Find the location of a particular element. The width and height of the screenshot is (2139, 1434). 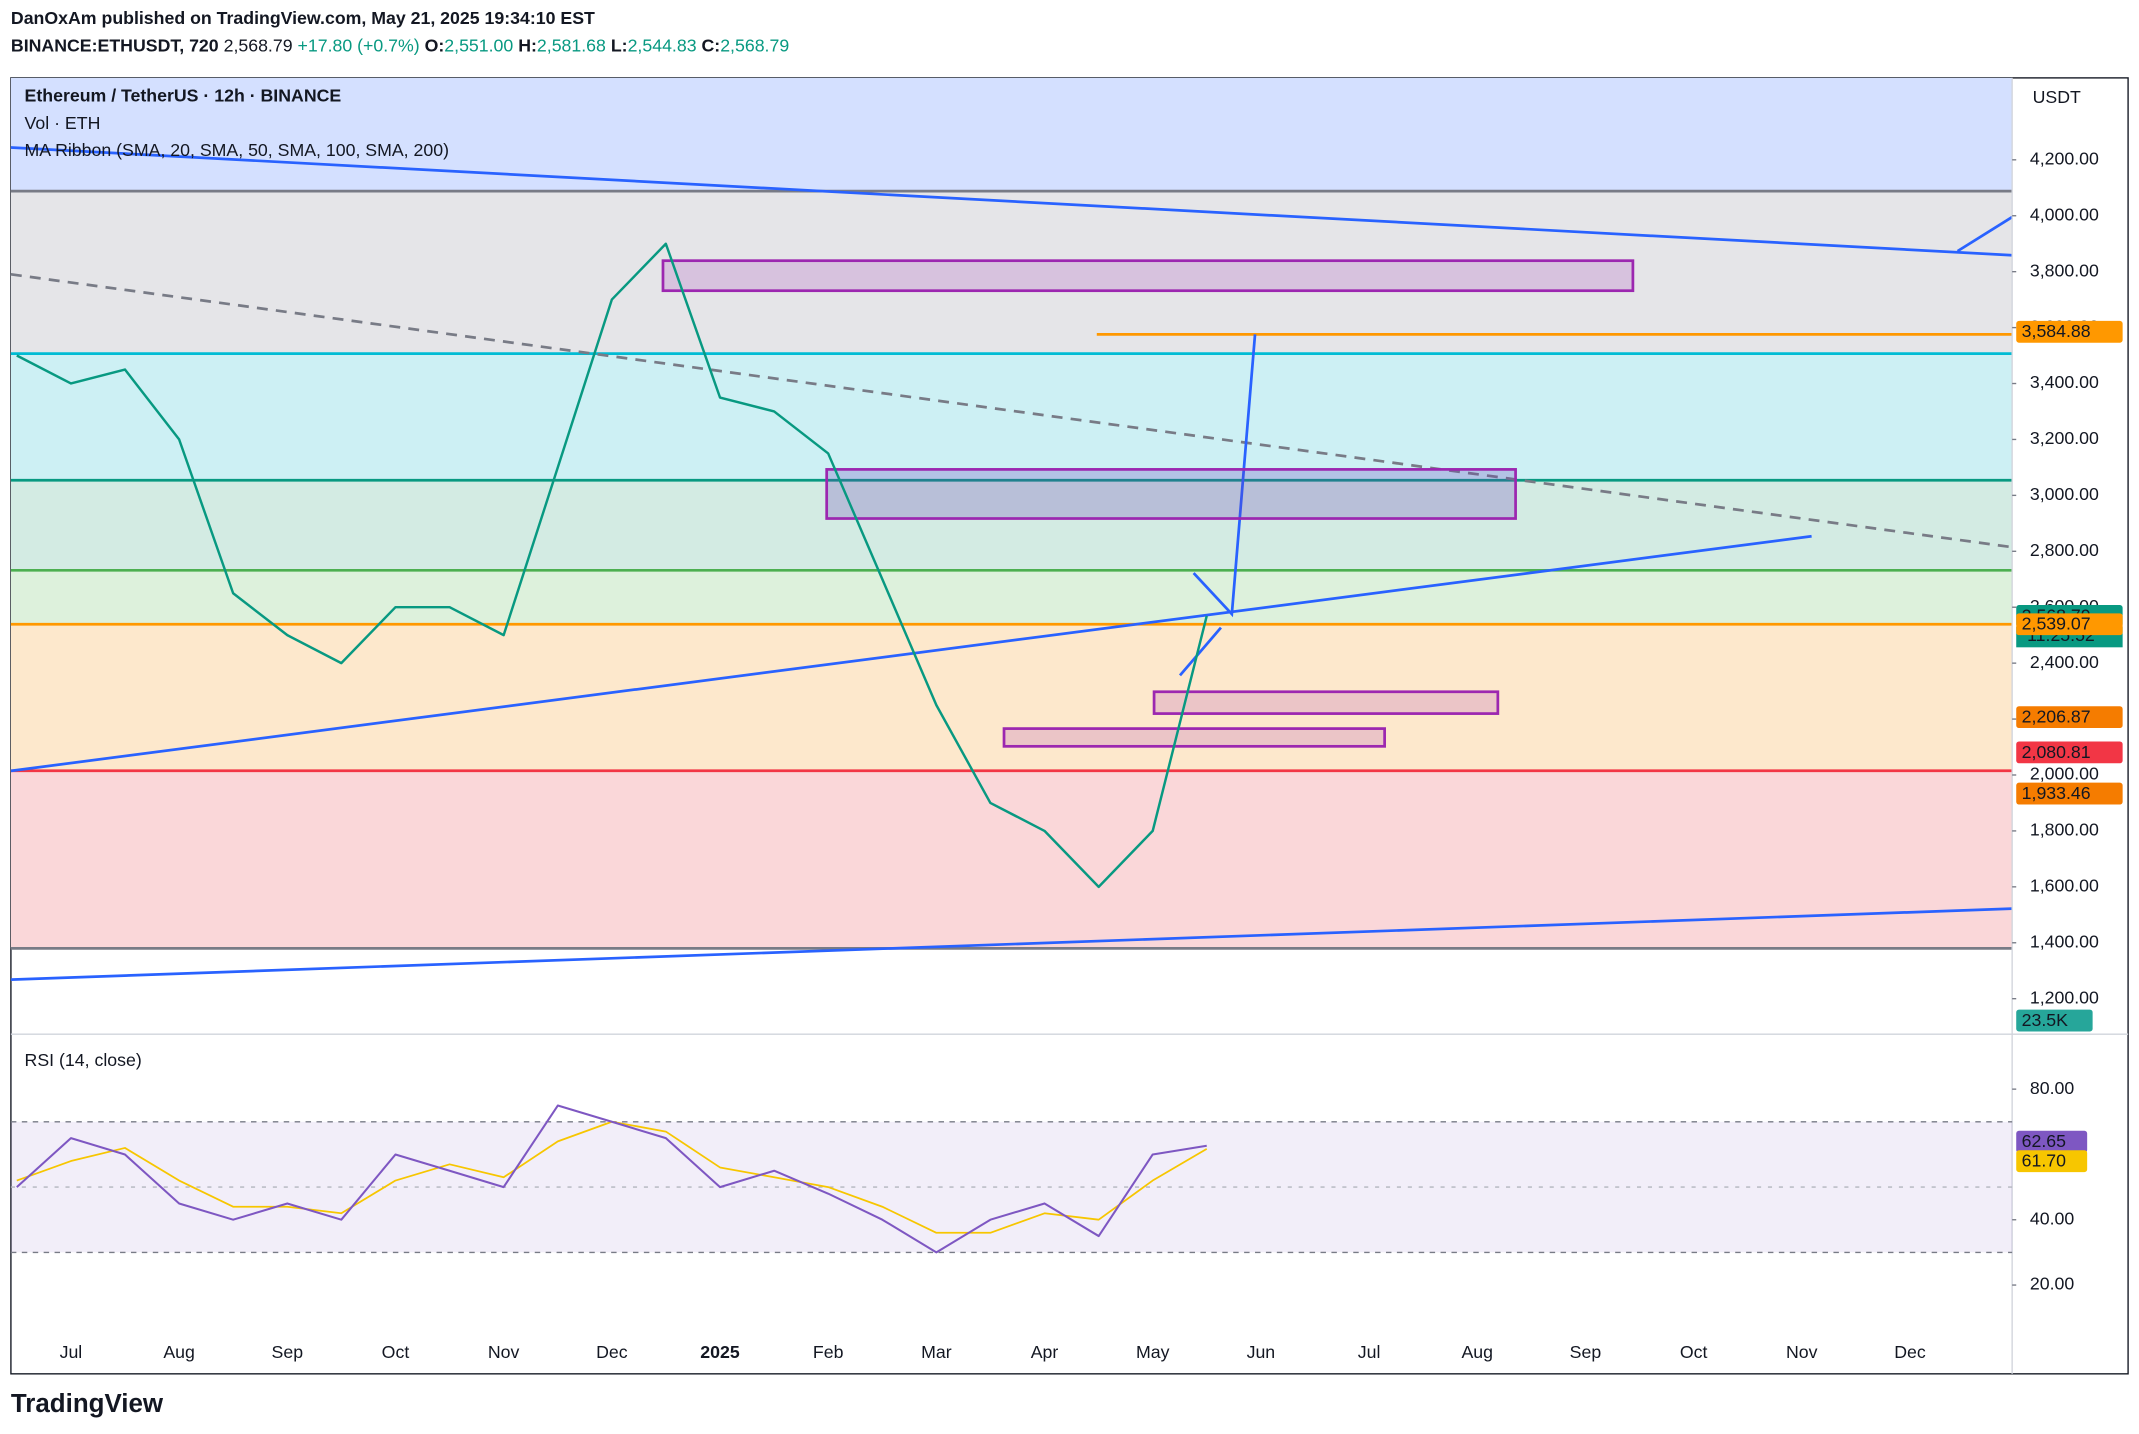

x-tick-label: Mar is located at coordinates (936, 1352).